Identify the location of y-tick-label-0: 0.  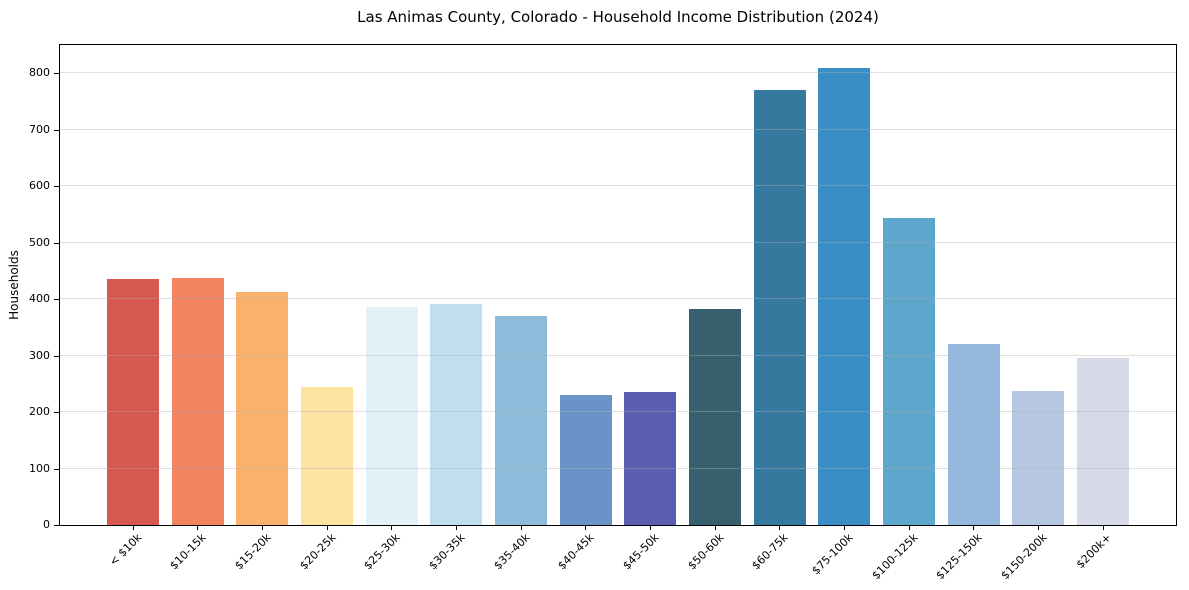
(46, 524).